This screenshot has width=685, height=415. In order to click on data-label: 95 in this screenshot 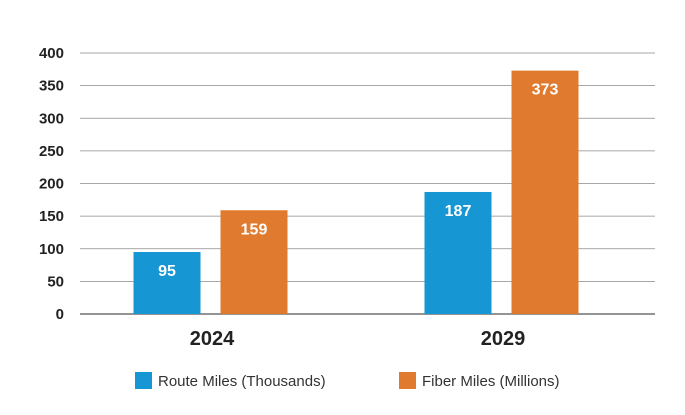, I will do `click(167, 271)`.